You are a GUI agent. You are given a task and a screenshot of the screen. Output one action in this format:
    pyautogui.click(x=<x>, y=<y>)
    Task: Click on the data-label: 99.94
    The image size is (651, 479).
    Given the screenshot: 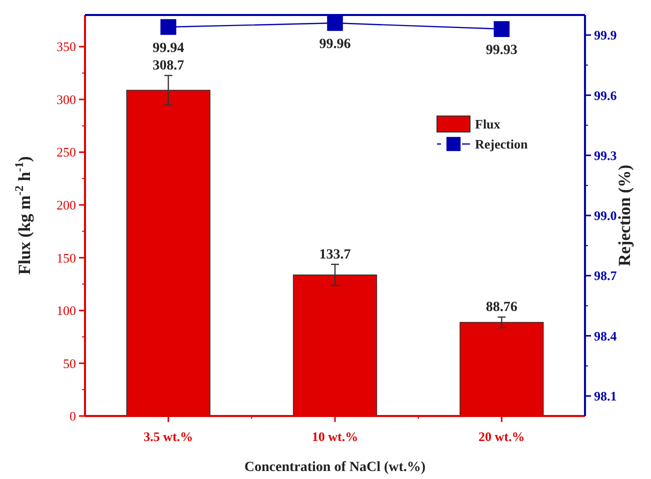 What is the action you would take?
    pyautogui.click(x=168, y=48)
    